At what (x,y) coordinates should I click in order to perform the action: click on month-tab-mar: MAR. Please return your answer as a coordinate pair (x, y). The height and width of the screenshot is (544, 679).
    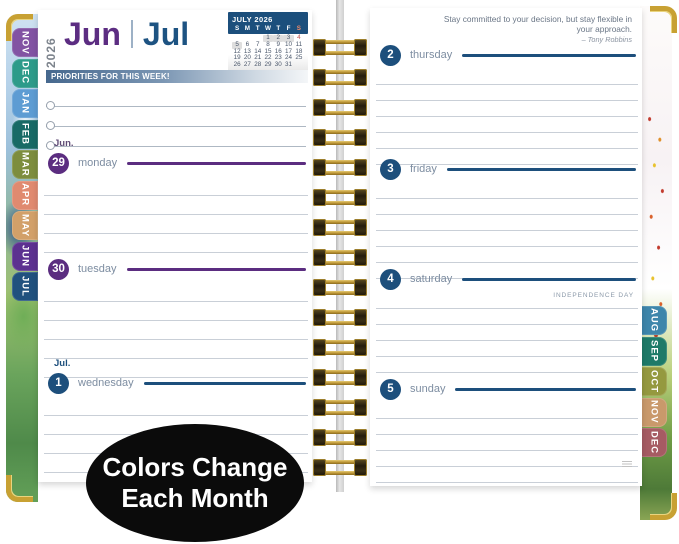
    Looking at the image, I should click on (25, 164).